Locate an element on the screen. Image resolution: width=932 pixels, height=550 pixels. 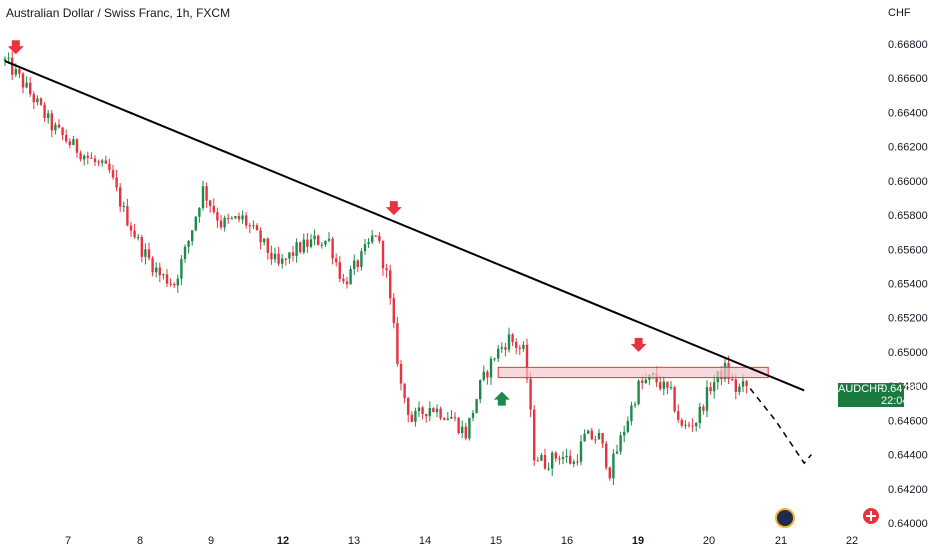
x-tick-label: 12 is located at coordinates (283, 541).